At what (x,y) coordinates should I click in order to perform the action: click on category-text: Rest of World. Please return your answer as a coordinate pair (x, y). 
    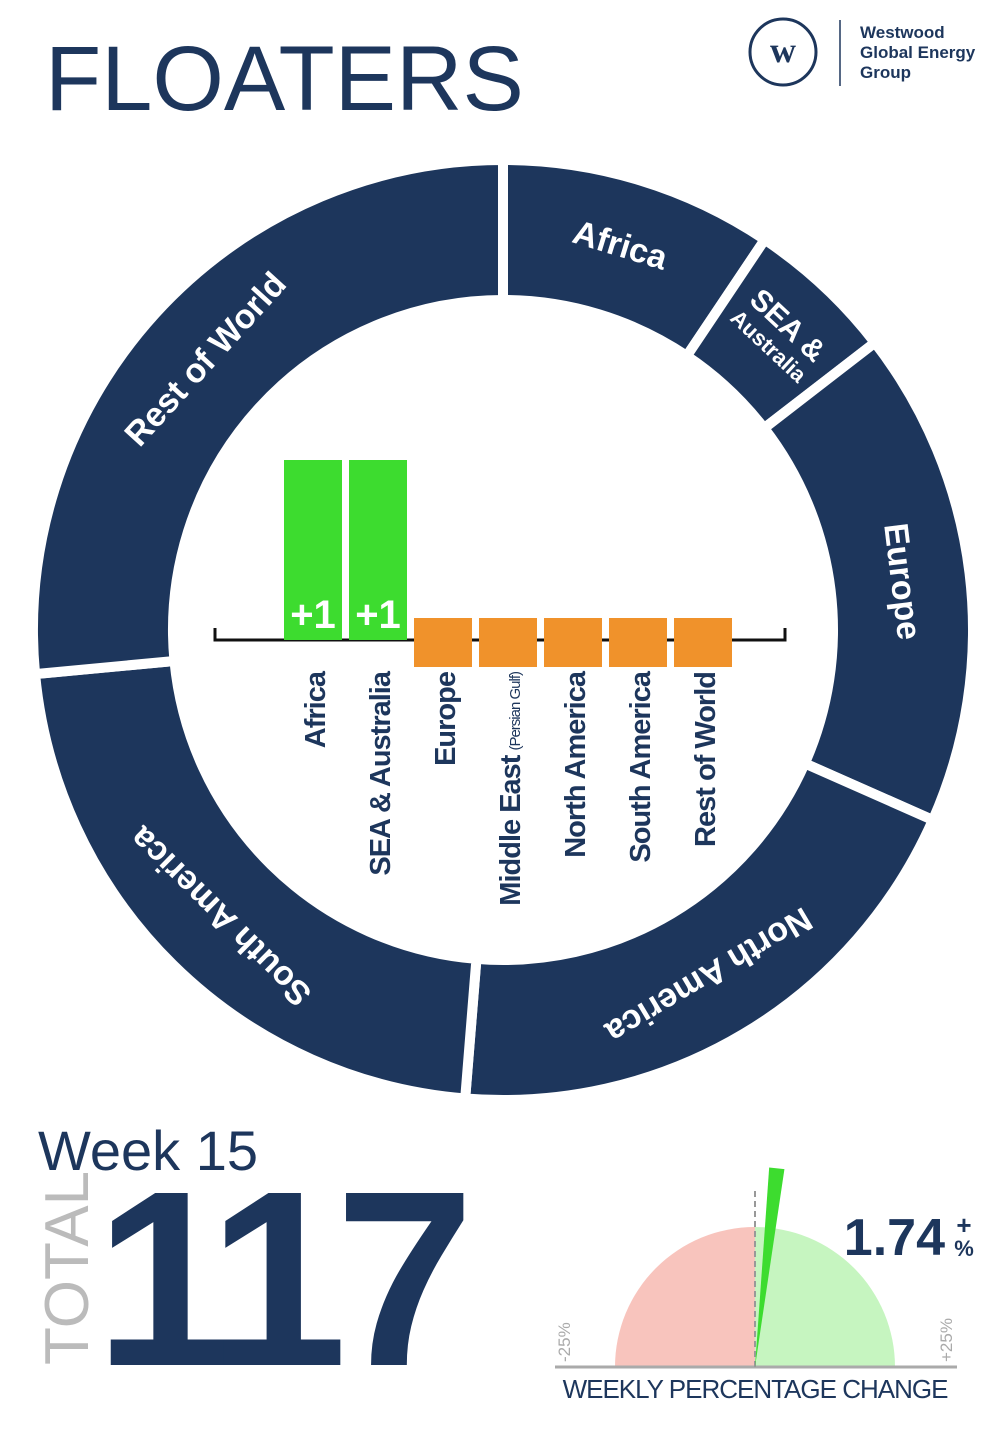
    Looking at the image, I should click on (706, 759).